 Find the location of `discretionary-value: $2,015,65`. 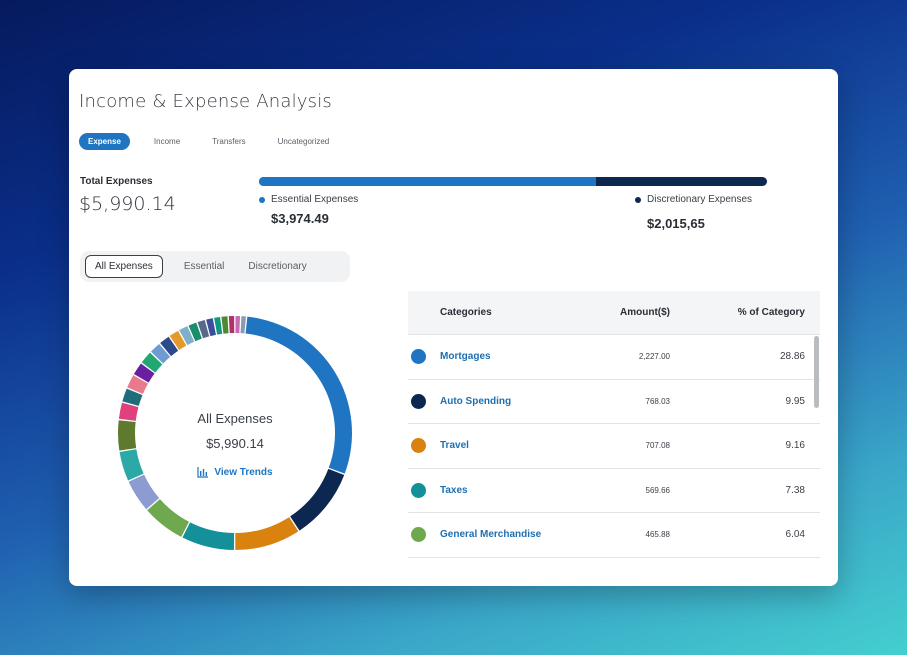

discretionary-value: $2,015,65 is located at coordinates (676, 223).